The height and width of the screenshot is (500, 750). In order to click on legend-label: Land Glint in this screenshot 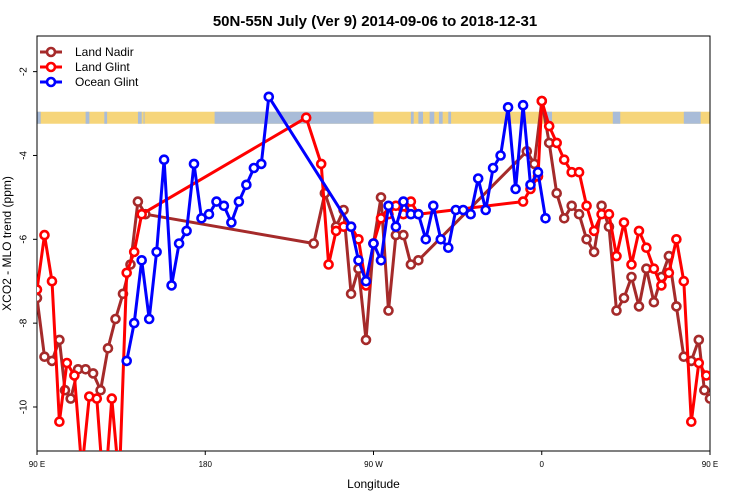, I will do `click(102, 67)`.